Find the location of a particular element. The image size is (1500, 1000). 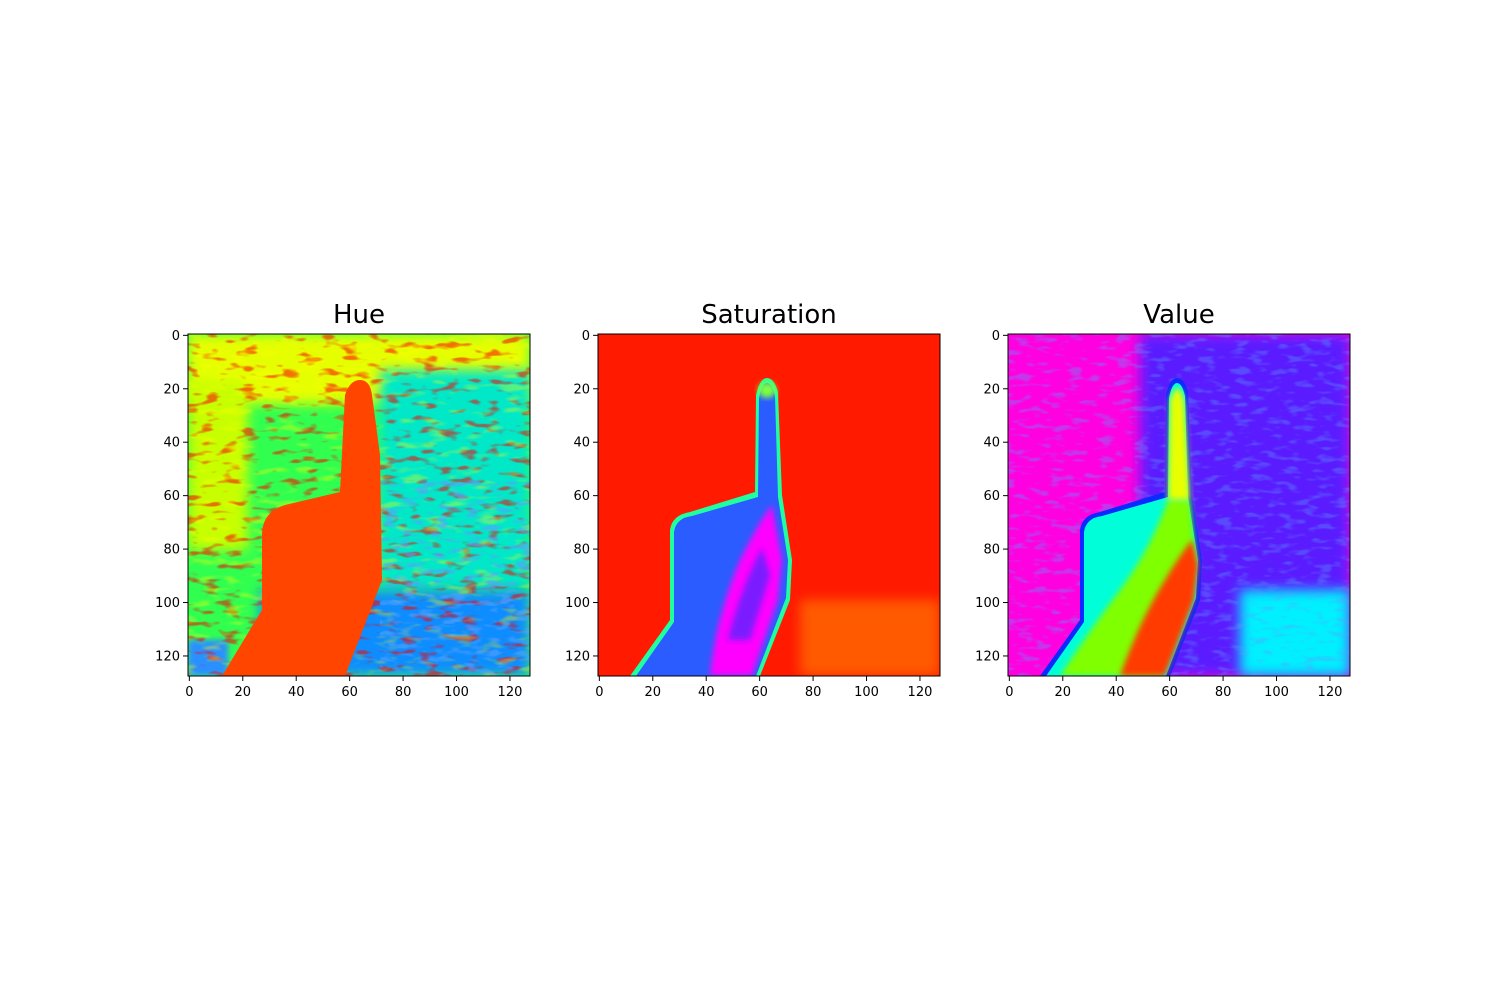

hue-image is located at coordinates (359, 505).